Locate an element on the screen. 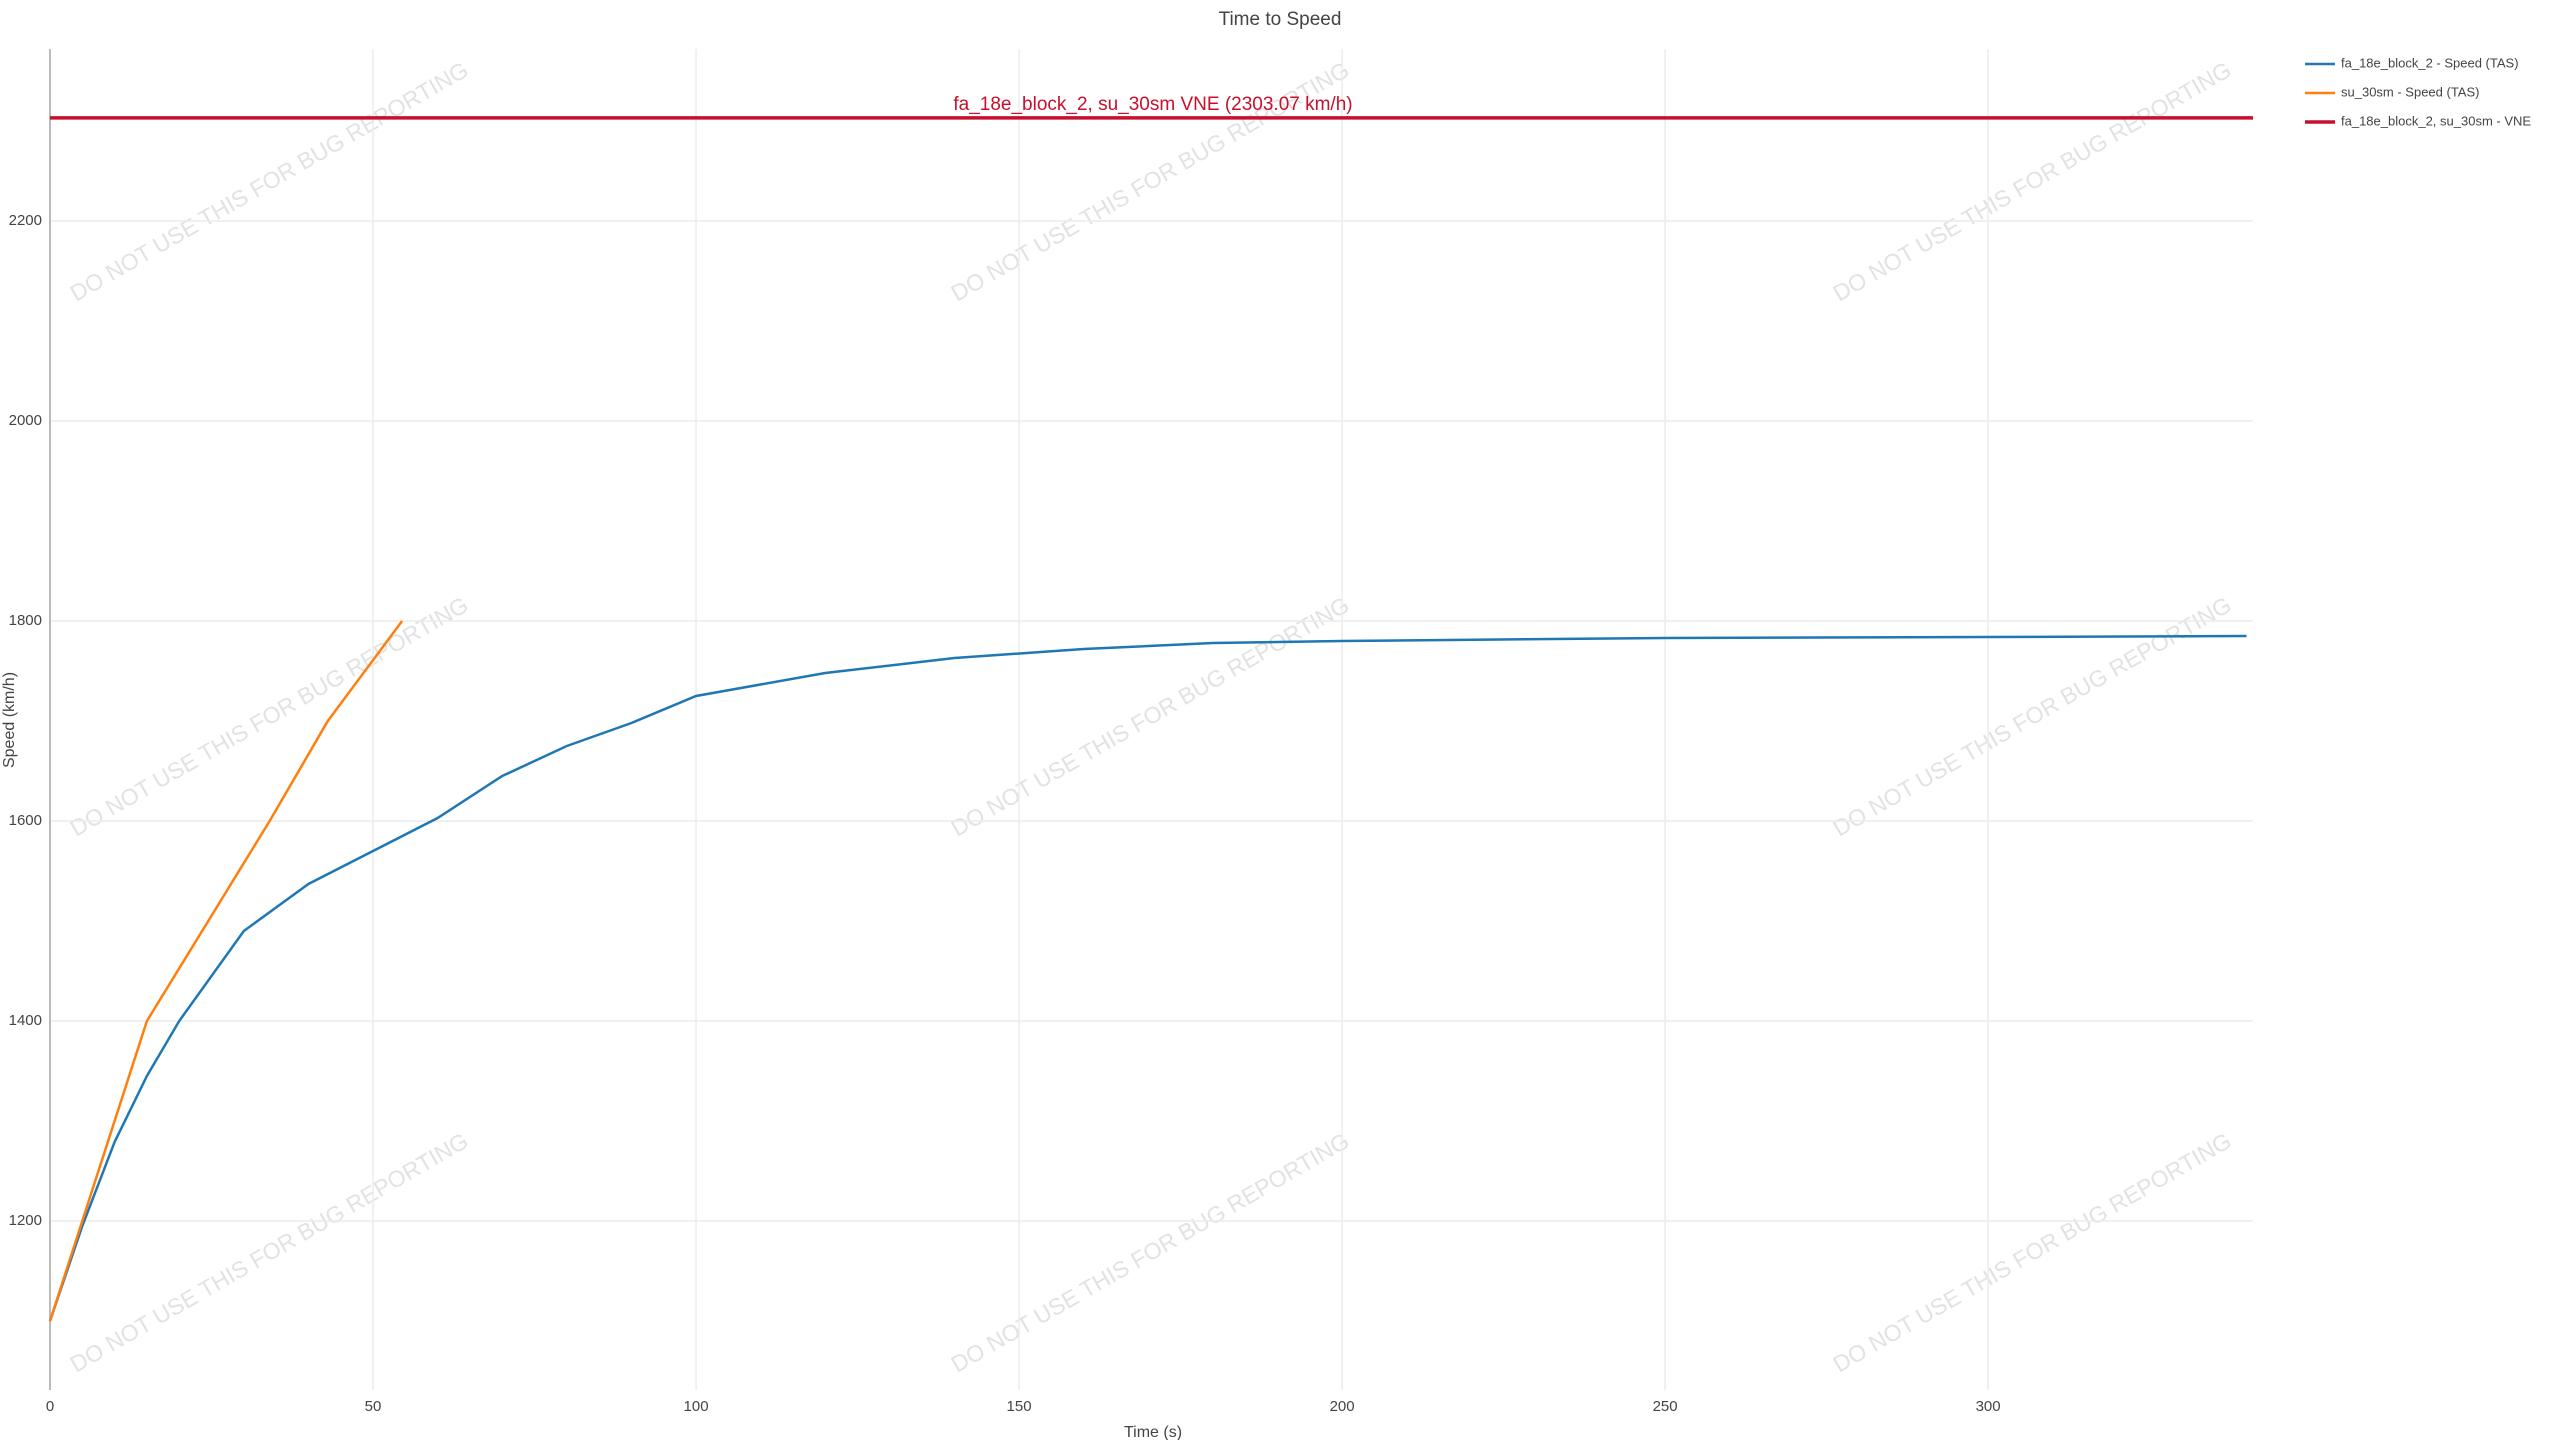  legend-item: su_30sm - Speed (TAS) is located at coordinates (2392, 91).